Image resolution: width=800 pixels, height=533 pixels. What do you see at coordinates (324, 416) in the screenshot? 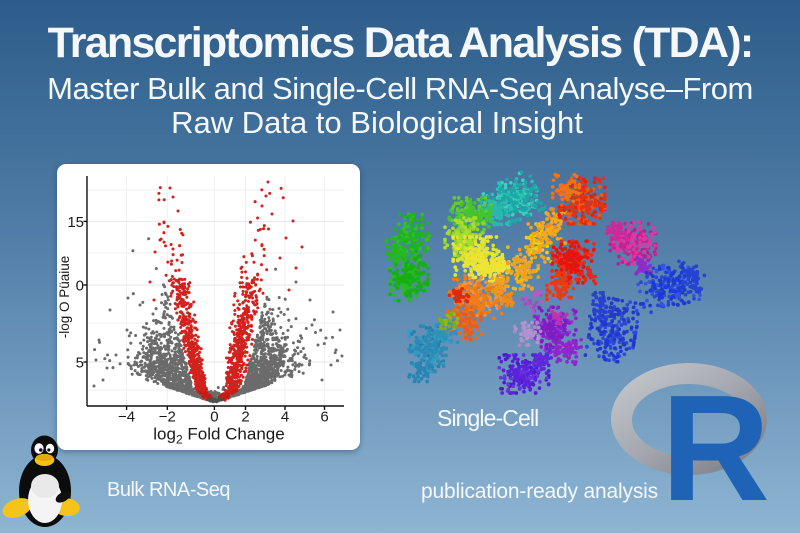
I see `svg-text: 6` at bounding box center [324, 416].